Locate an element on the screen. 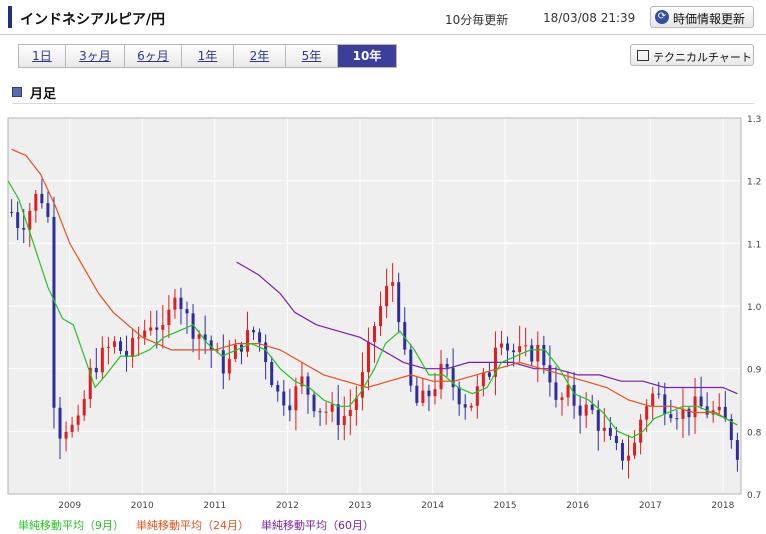 Image resolution: width=766 pixels, height=534 pixels. x-tick-label: 2011 is located at coordinates (214, 506).